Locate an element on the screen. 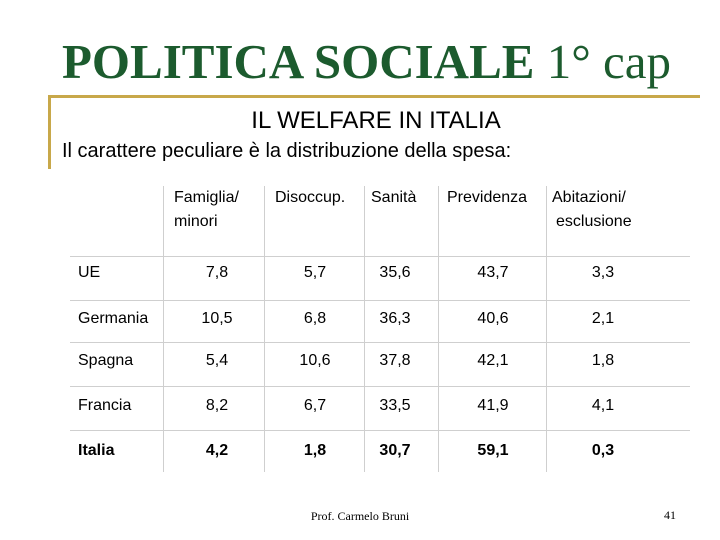 This screenshot has width=720, height=540. table-cell: 10,6 is located at coordinates (315, 360).